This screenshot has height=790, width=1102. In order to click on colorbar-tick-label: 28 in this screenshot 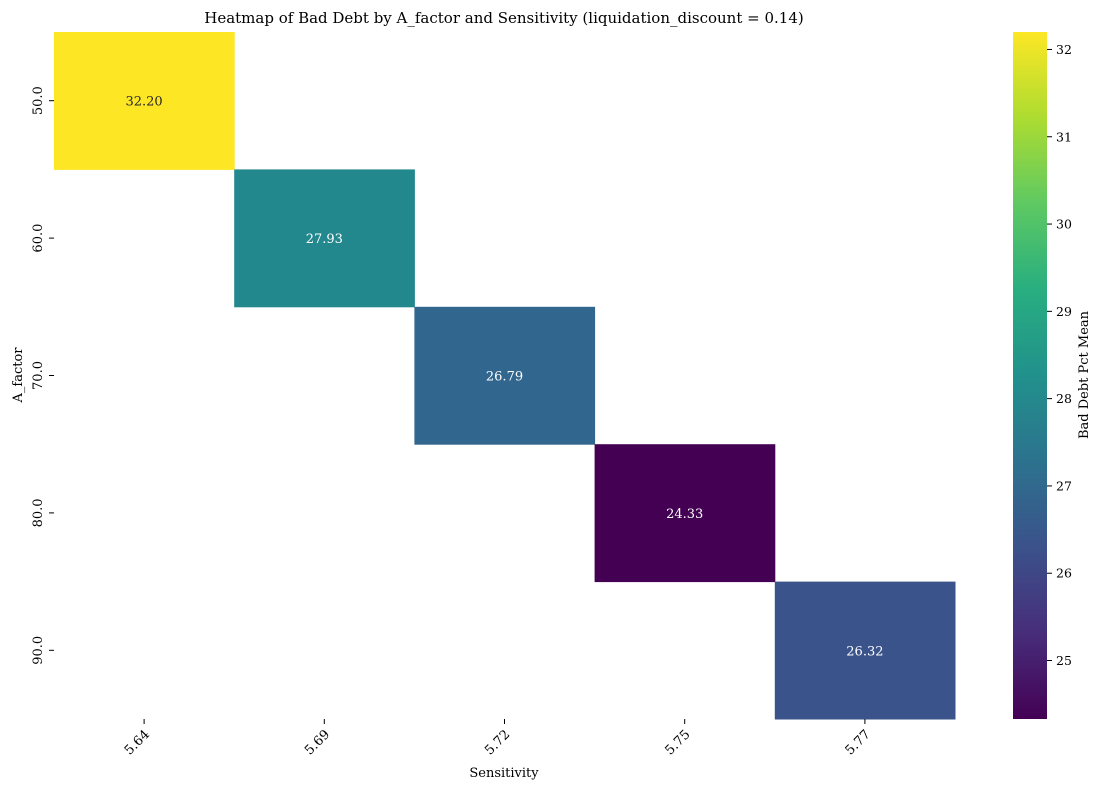, I will do `click(1064, 398)`.